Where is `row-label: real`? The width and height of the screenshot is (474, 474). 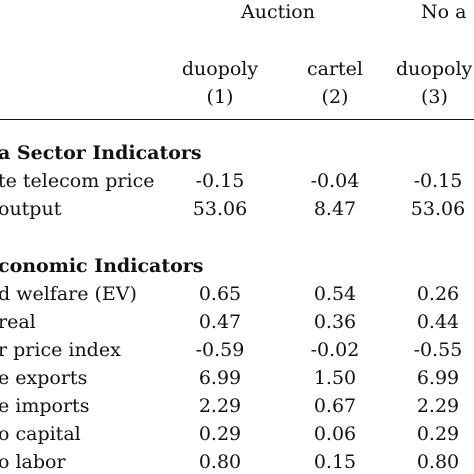 row-label: real is located at coordinates (18, 322).